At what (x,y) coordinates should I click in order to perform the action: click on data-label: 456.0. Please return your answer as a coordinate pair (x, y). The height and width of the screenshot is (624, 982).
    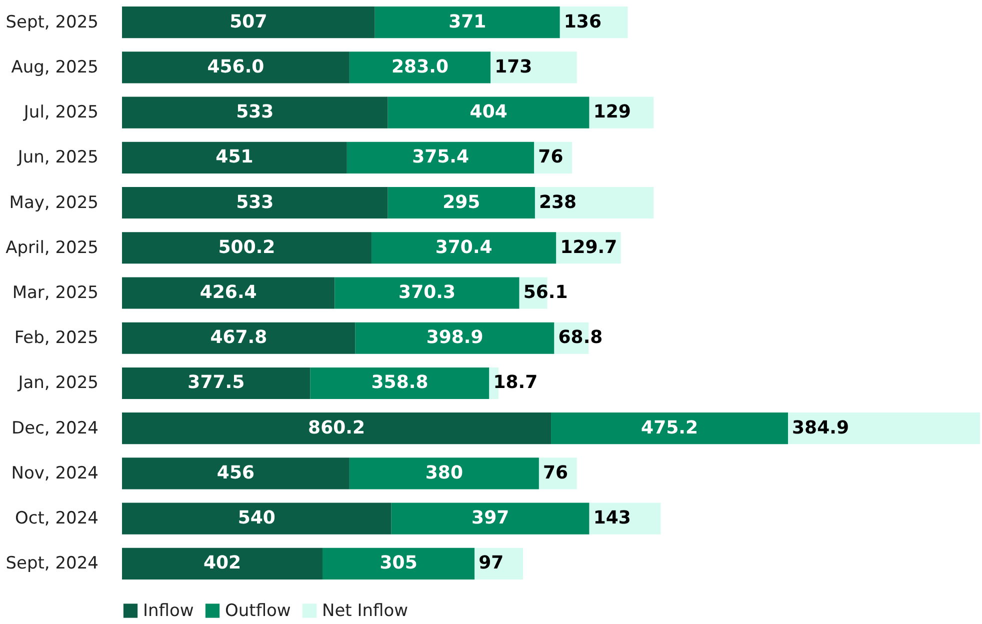
    Looking at the image, I should click on (235, 67).